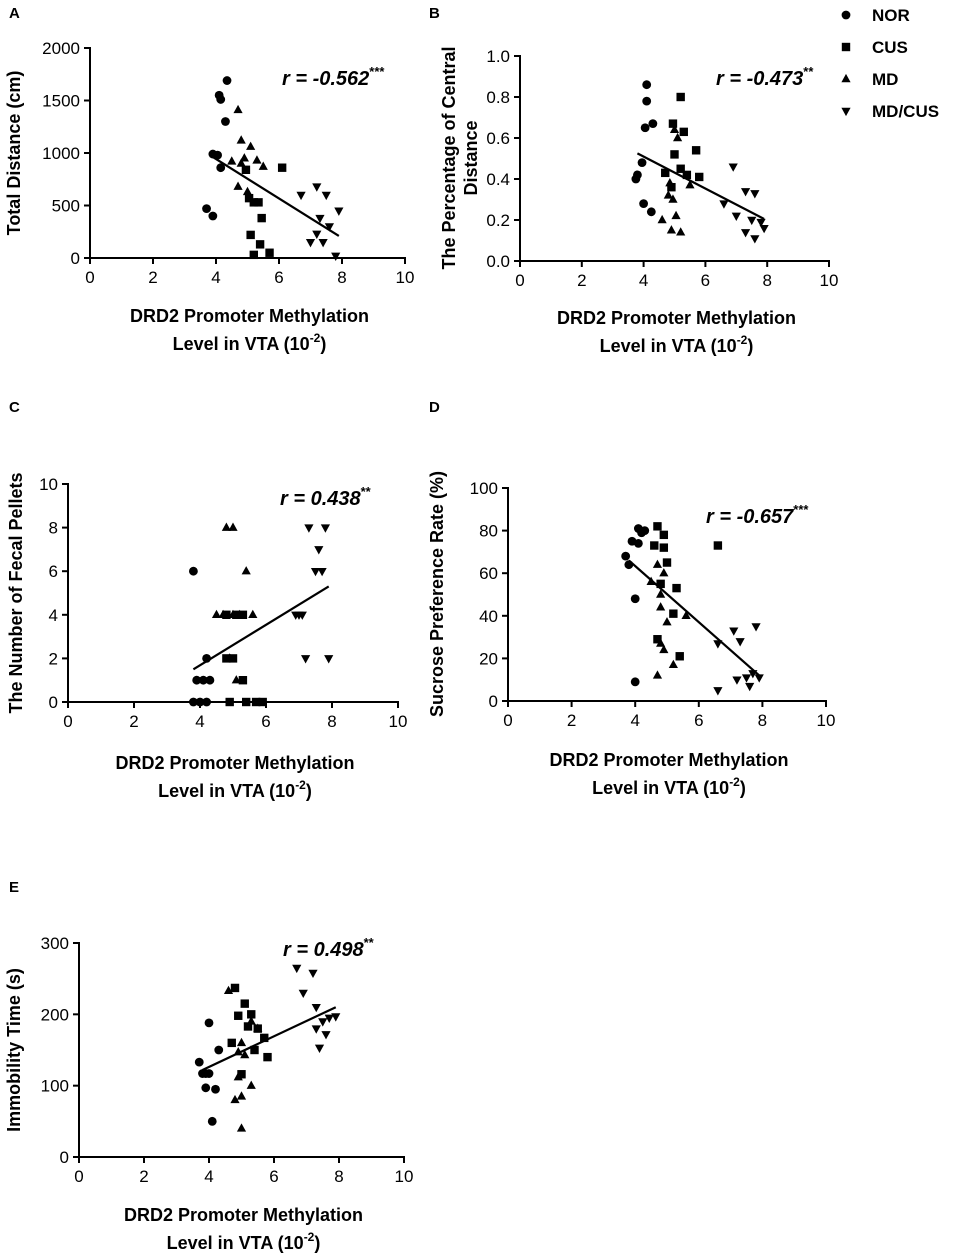  Describe the element at coordinates (488, 573) in the screenshot. I see `y-tick-label: 60` at that location.